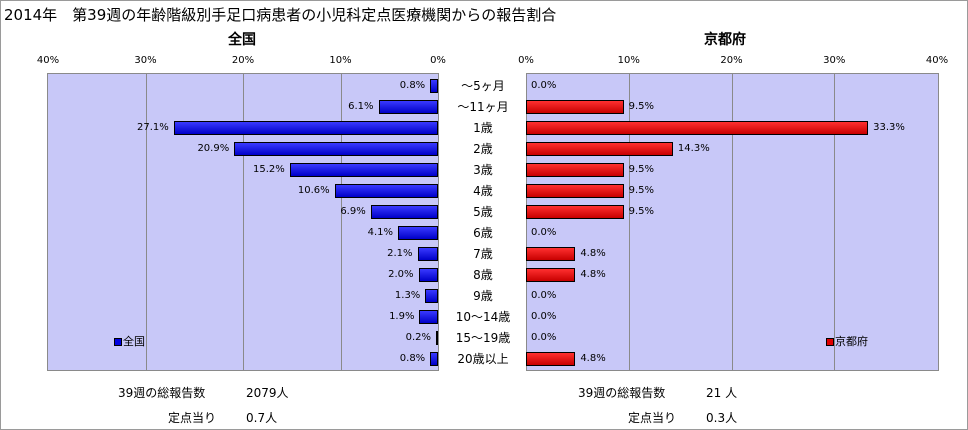 The image size is (968, 430). I want to click on national-legend-label: 全国, so click(134, 341).